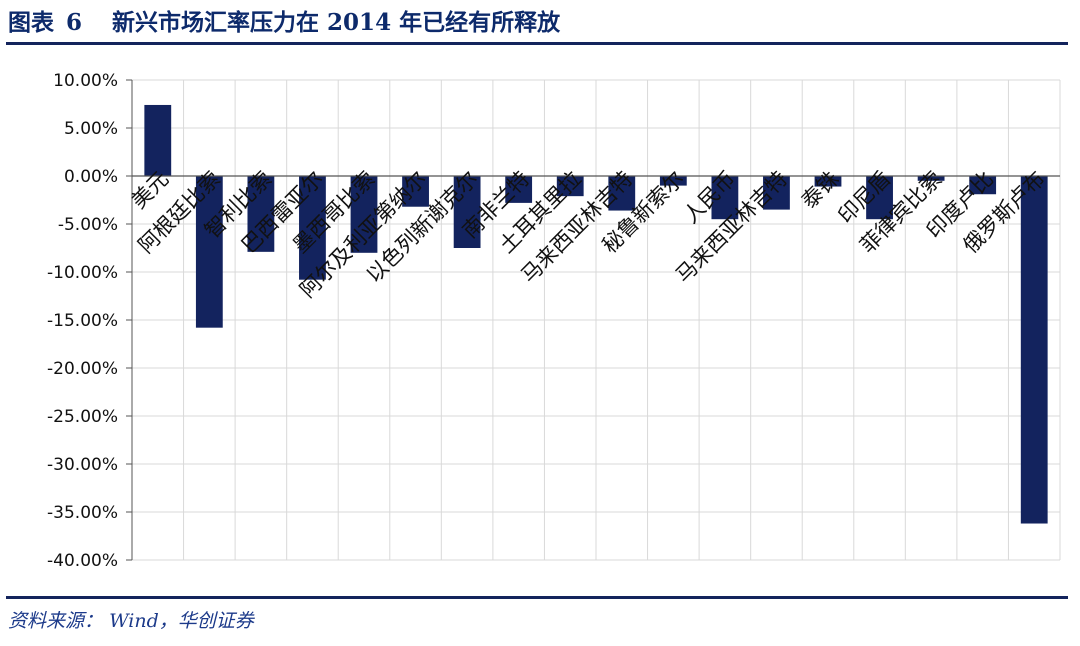  What do you see at coordinates (56, 621) in the screenshot?
I see `source-label: 资料来源：` at bounding box center [56, 621].